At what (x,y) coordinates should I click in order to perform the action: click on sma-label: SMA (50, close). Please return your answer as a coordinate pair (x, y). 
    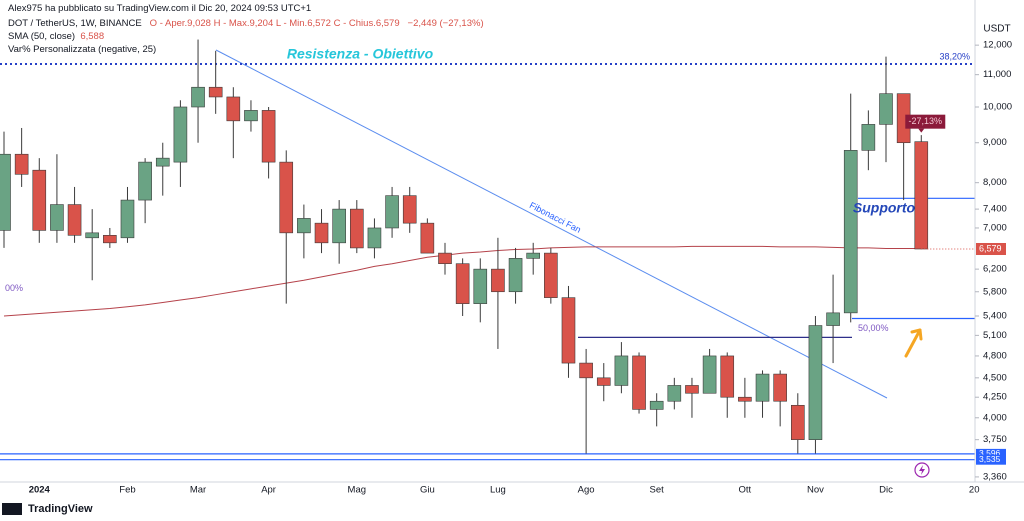
    Looking at the image, I should click on (42, 36).